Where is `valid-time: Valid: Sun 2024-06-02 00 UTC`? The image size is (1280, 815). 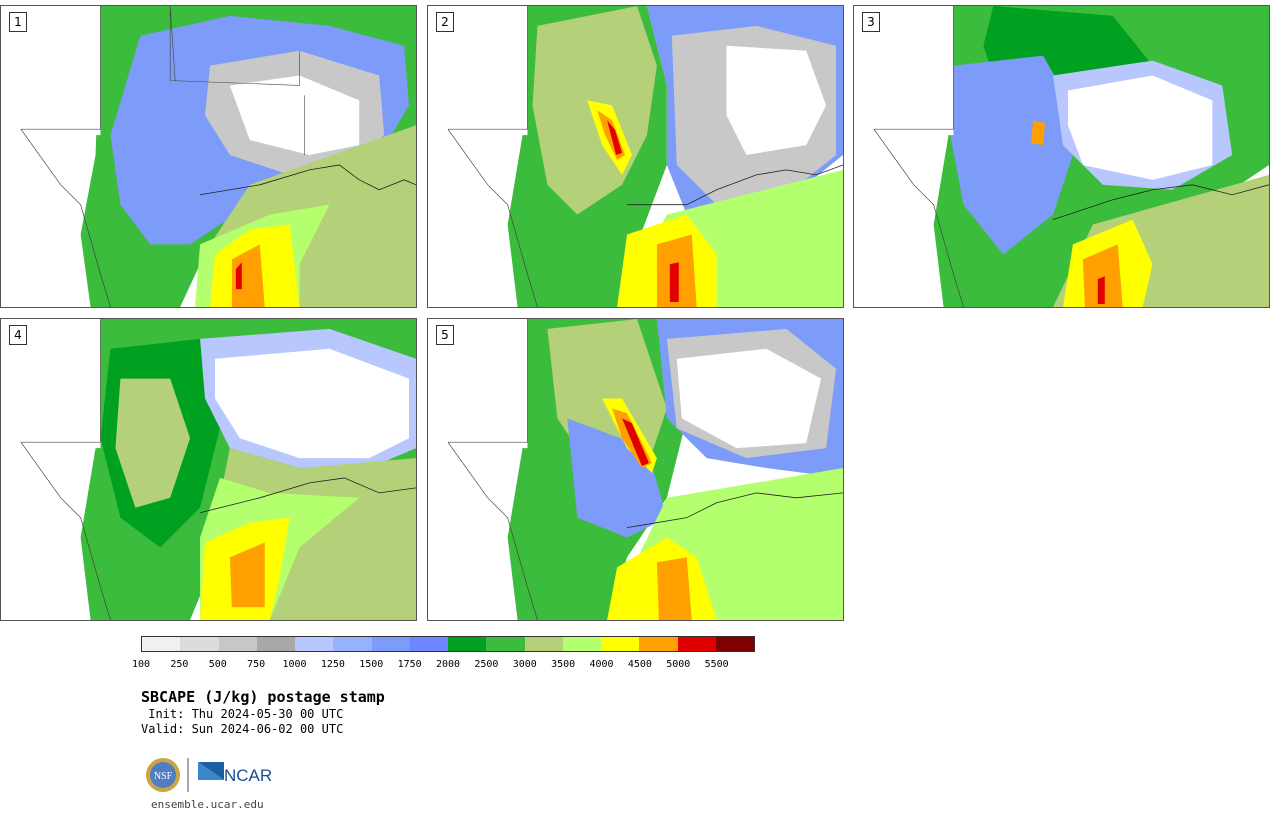
valid-time: Valid: Sun 2024-06-02 00 UTC is located at coordinates (242, 729).